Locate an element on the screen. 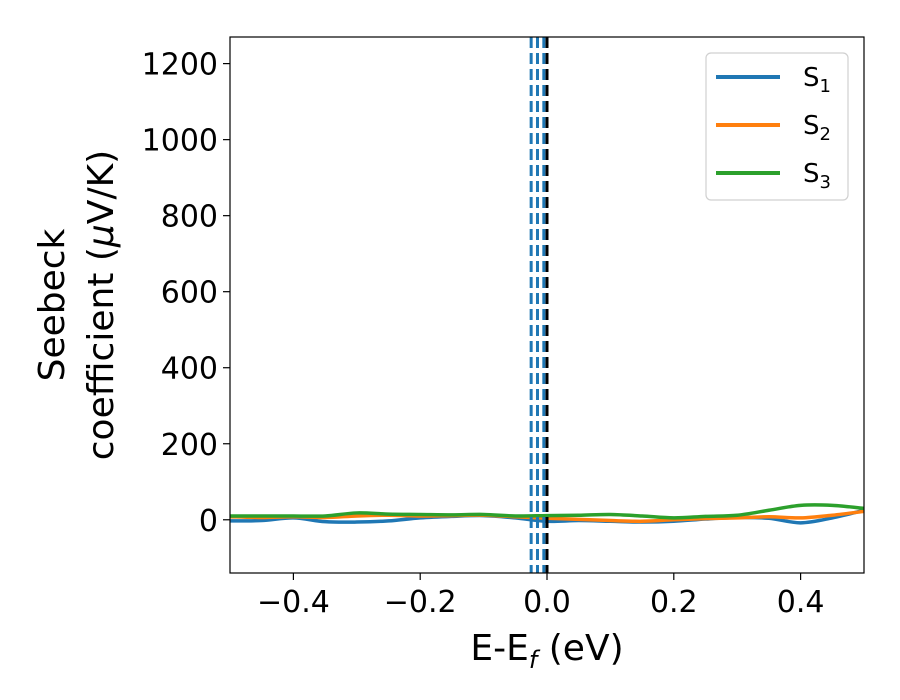 Image resolution: width=900 pixels, height=700 pixels. y-tick-label: 800 is located at coordinates (189, 217).